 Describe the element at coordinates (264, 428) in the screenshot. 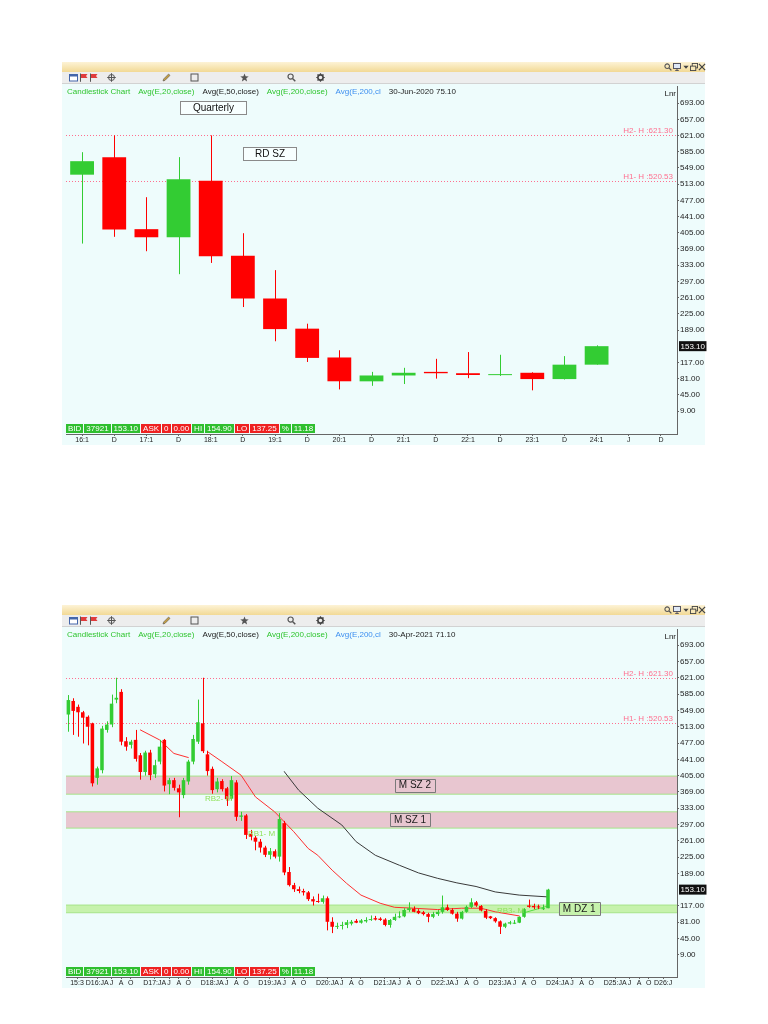

I see `annotation: 137.25` at that location.